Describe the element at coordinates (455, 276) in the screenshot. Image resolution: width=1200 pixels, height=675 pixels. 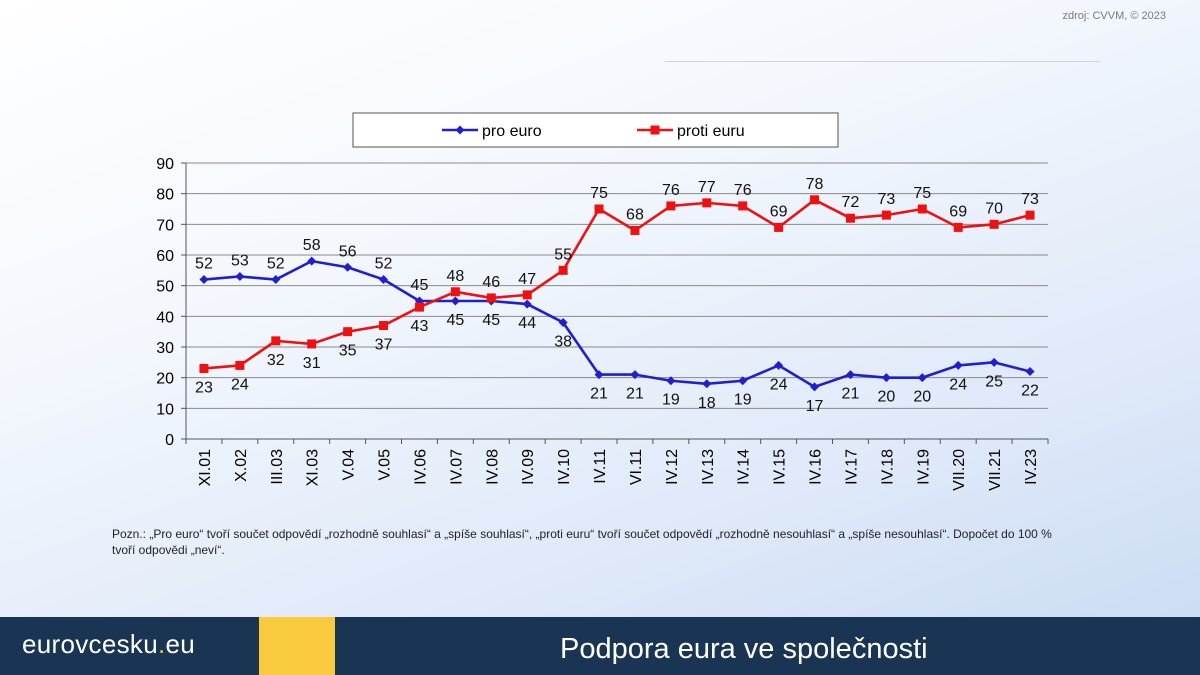
I see `data-label: 48` at that location.